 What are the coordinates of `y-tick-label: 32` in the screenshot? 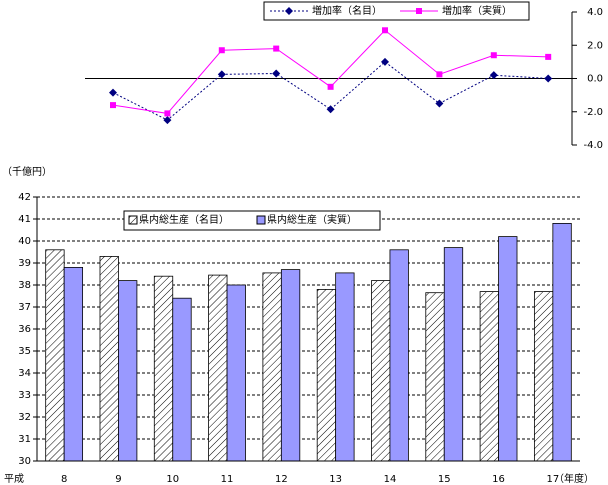 It's located at (24, 417).